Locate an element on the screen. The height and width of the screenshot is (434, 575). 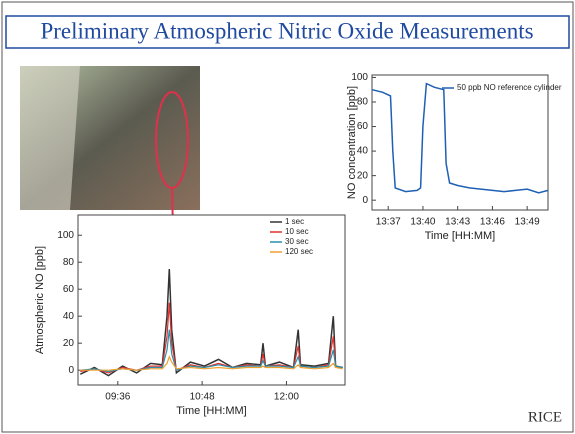
title-box is located at coordinates (287, 32).